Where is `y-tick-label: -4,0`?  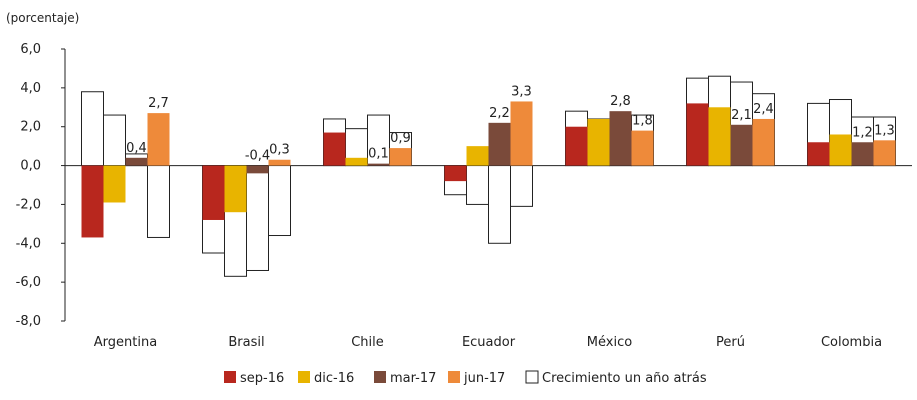
y-tick-label: -4,0 is located at coordinates (28, 243).